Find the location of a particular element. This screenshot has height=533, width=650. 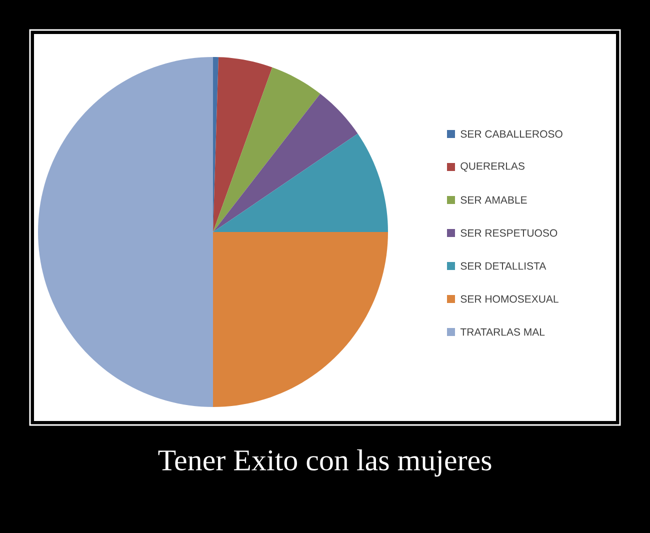

legend-label: QUERERLAS is located at coordinates (492, 167).